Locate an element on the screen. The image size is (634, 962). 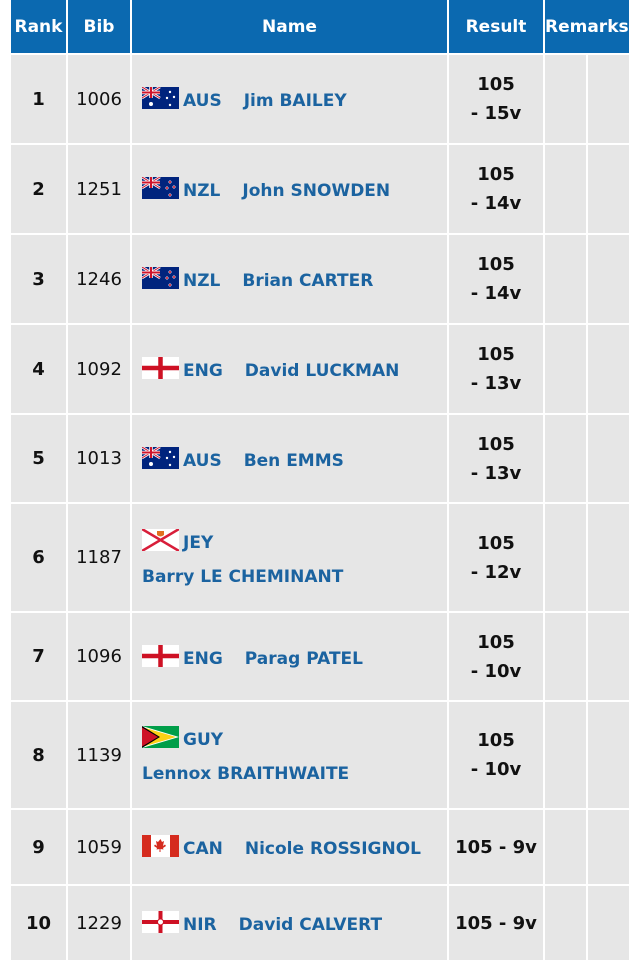
rank-cell: 9 is located at coordinates (38, 847).